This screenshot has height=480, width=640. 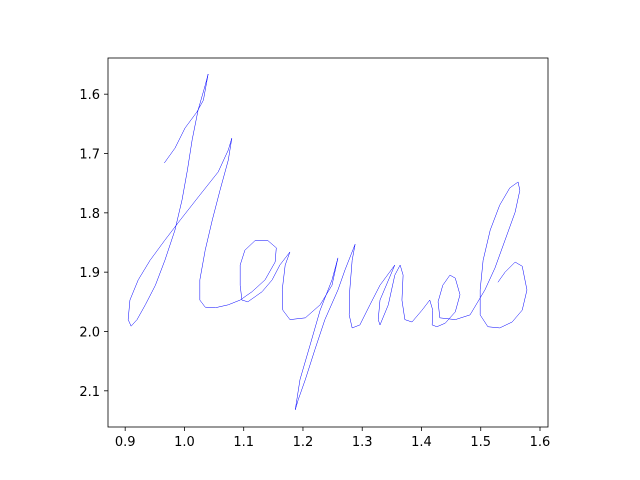 I want to click on x-tick-label: 1.3, so click(x=362, y=442).